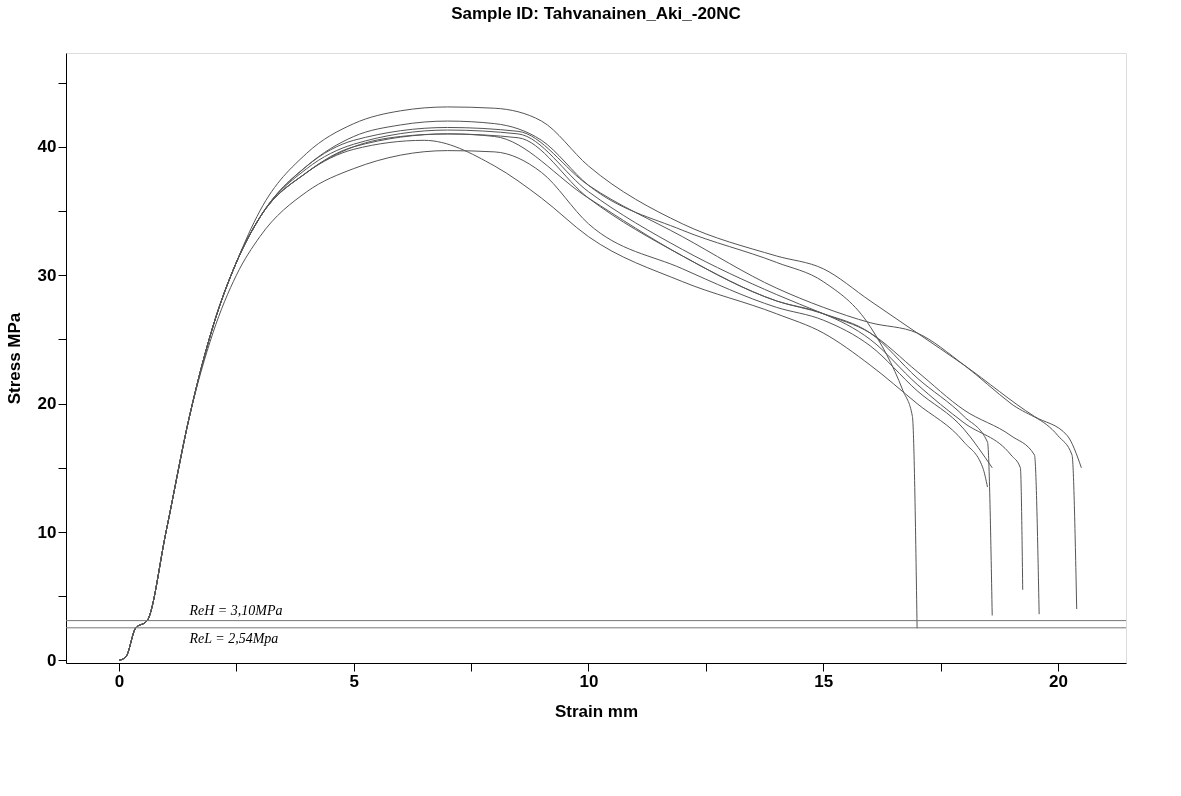 Image resolution: width=1181 pixels, height=796 pixels. I want to click on y-tick-label: 20, so click(47, 404).